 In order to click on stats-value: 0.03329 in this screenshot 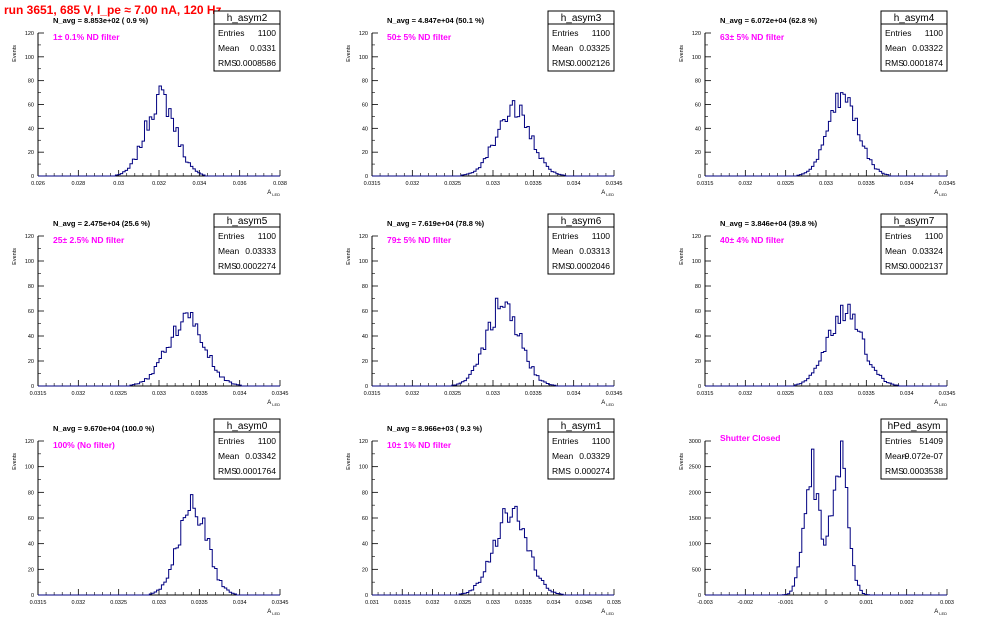, I will do `click(594, 456)`.